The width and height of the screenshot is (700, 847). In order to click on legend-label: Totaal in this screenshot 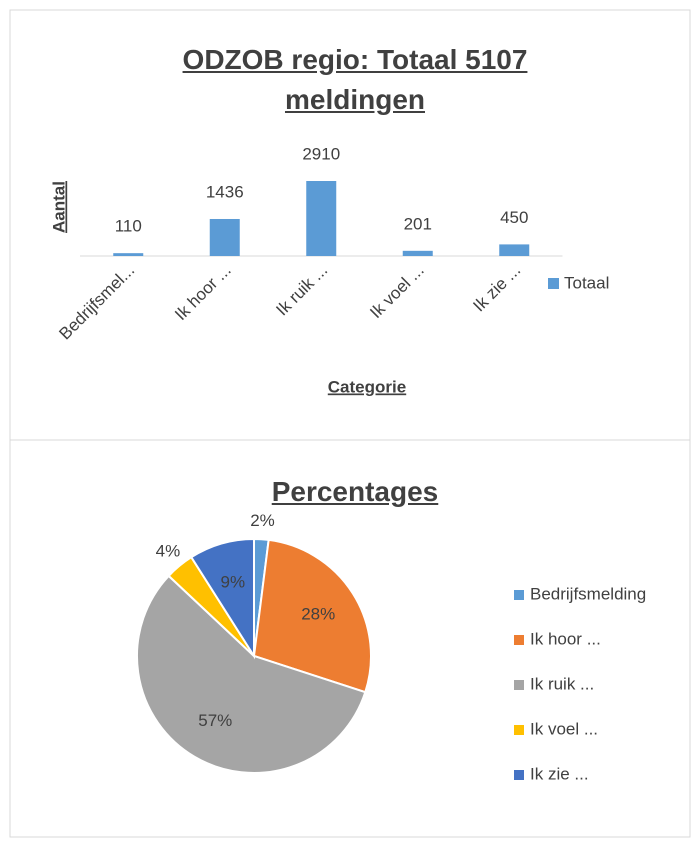, I will do `click(586, 282)`.